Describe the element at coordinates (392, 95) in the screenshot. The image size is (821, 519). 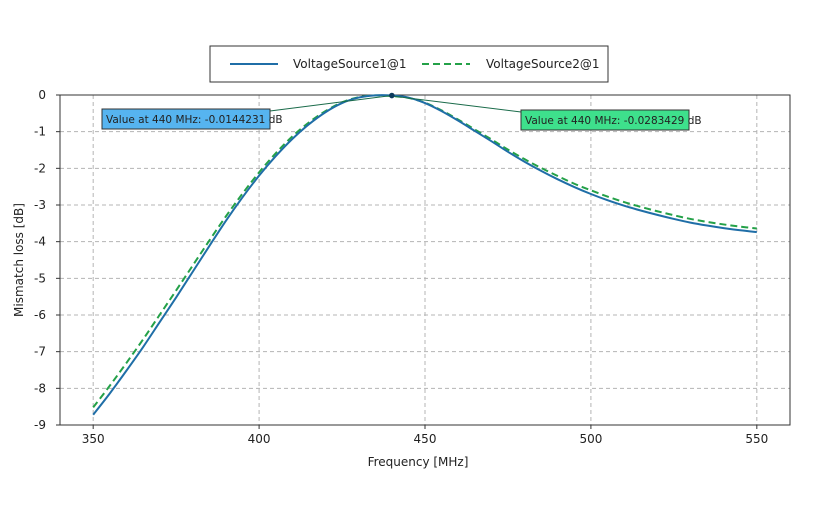
I see `annotation-marker` at that location.